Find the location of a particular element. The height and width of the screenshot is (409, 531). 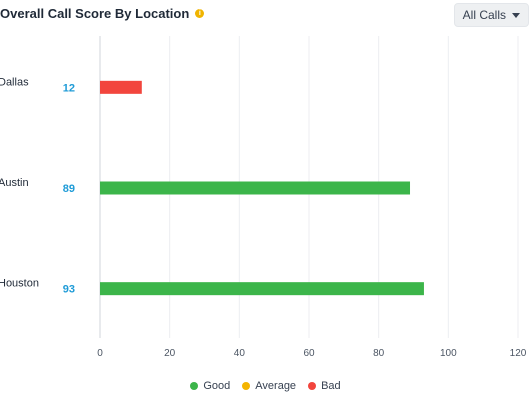

category-label: Austin is located at coordinates (14, 183).